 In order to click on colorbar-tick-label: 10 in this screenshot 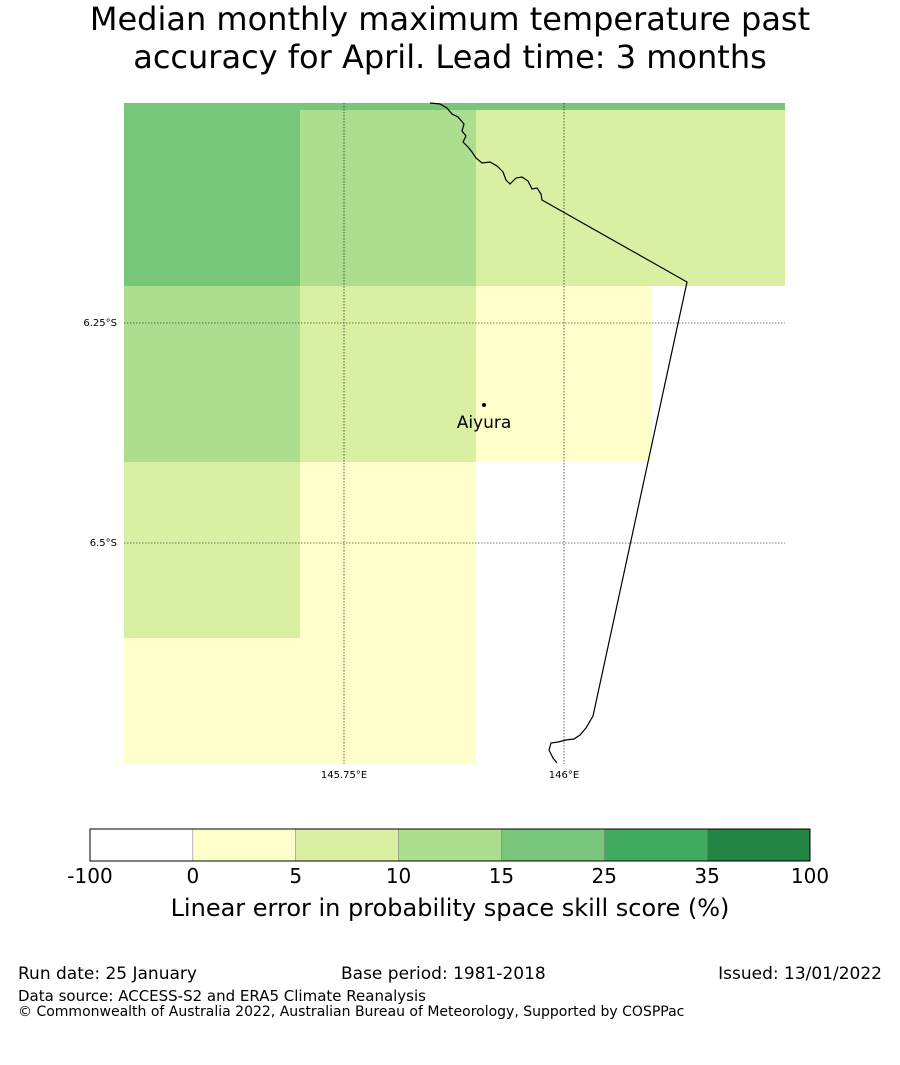, I will do `click(398, 876)`.